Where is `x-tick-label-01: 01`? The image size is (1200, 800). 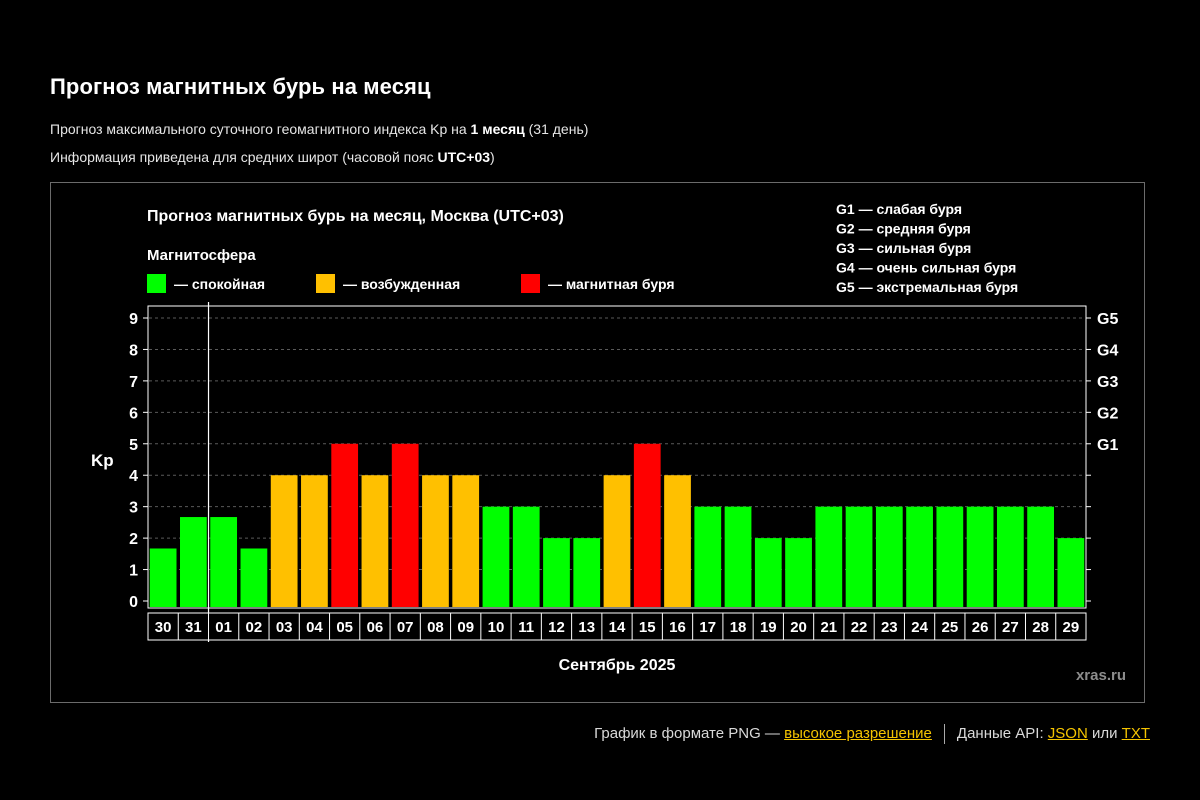
x-tick-label-01: 01 is located at coordinates (223, 627).